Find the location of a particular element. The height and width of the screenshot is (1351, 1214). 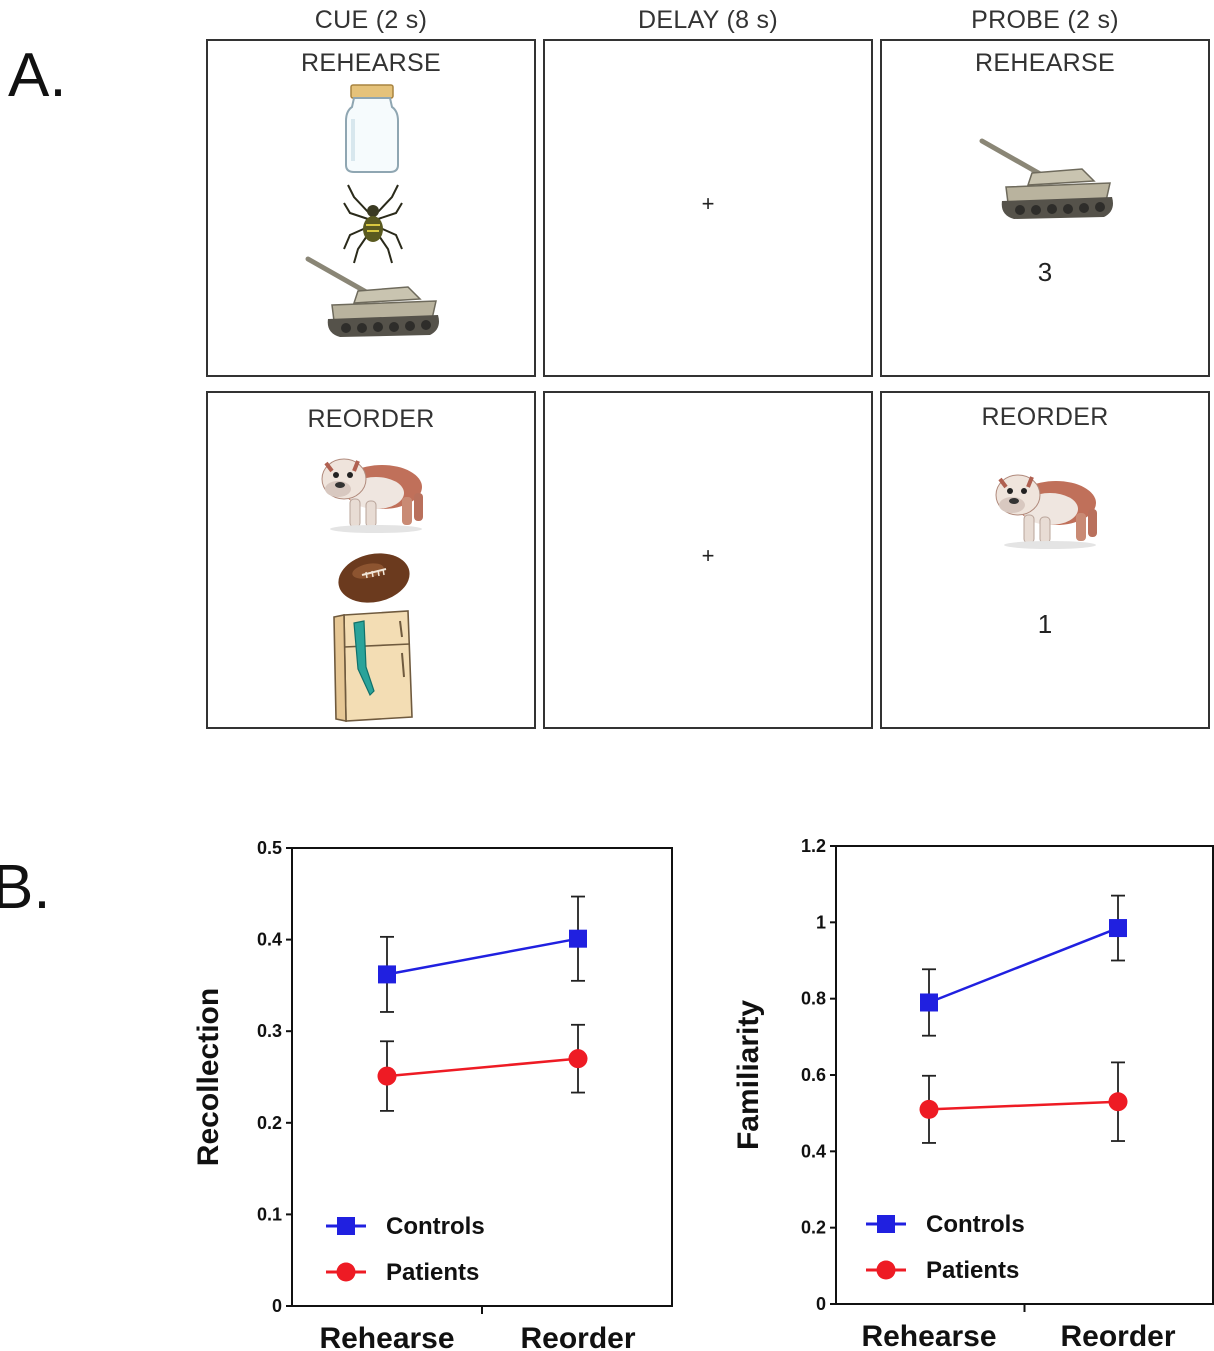

probe-header: PROBE (2 s) is located at coordinates (1045, 20).